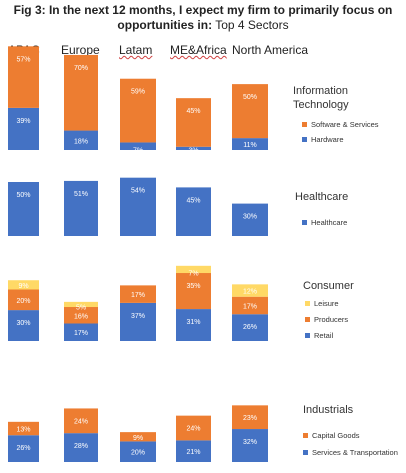  Describe the element at coordinates (305, 452) in the screenshot. I see `legend-swatch-industrials-services-and-transportation` at that location.